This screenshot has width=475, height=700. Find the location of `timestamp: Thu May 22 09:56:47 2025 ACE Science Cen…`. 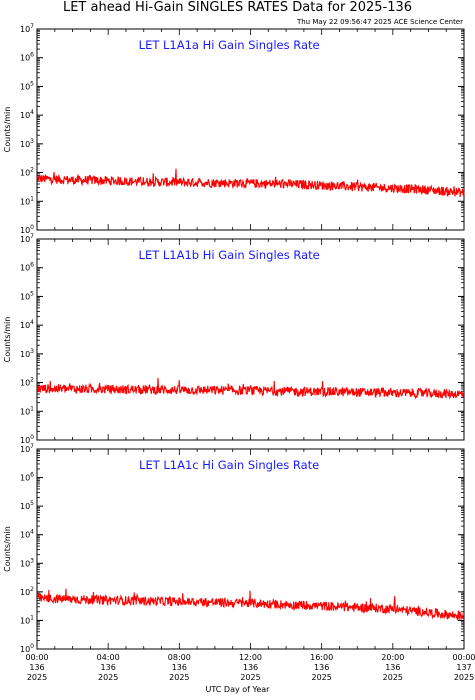

timestamp: Thu May 22 09:56:47 2025 ACE Science Cen… is located at coordinates (379, 22).